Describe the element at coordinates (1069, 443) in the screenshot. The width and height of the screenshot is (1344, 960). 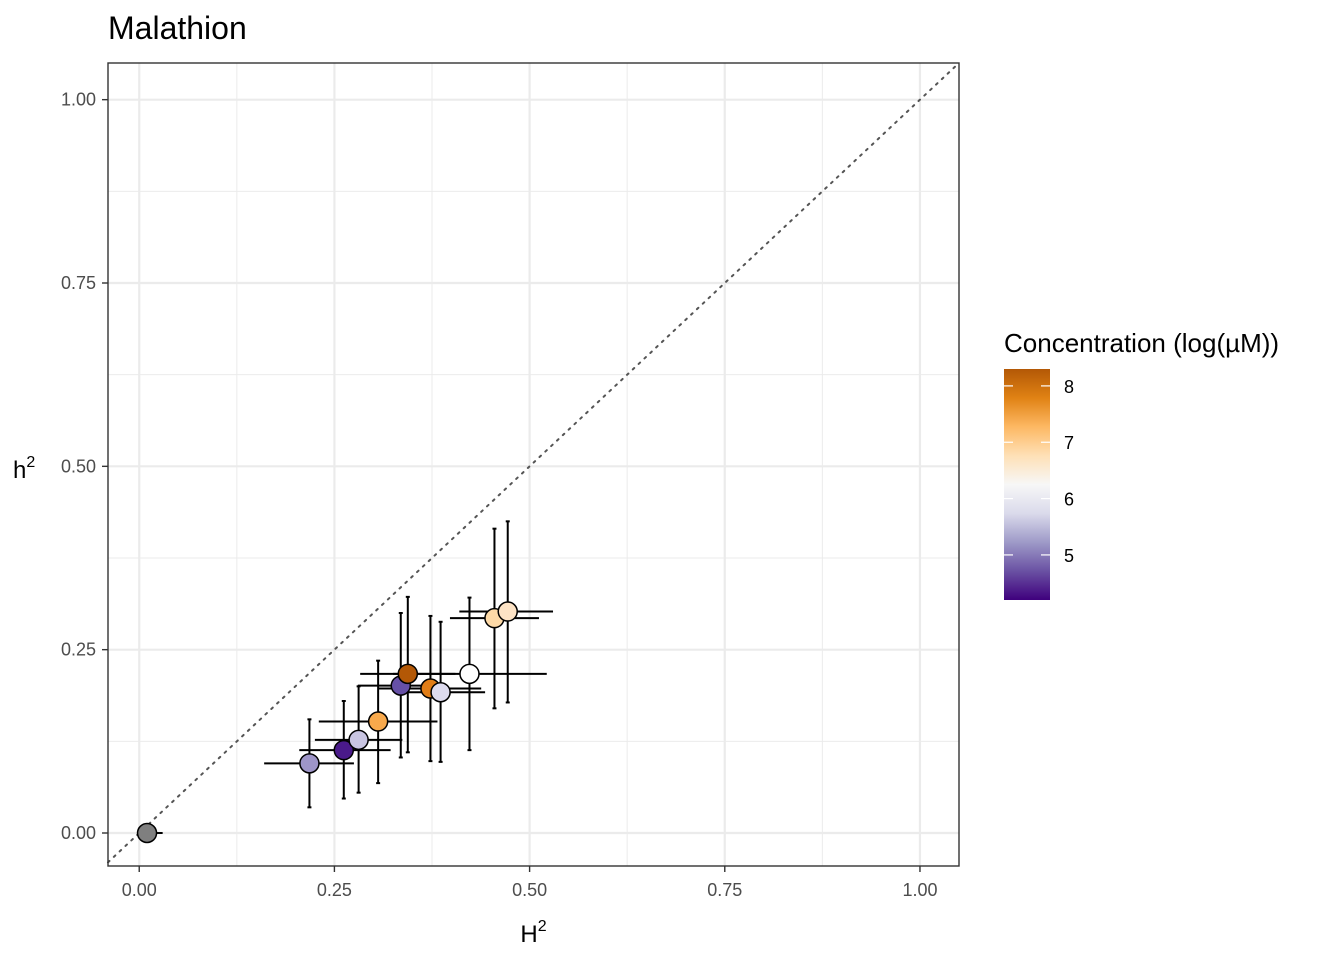
I see `colorbar-tick-label: 7` at that location.